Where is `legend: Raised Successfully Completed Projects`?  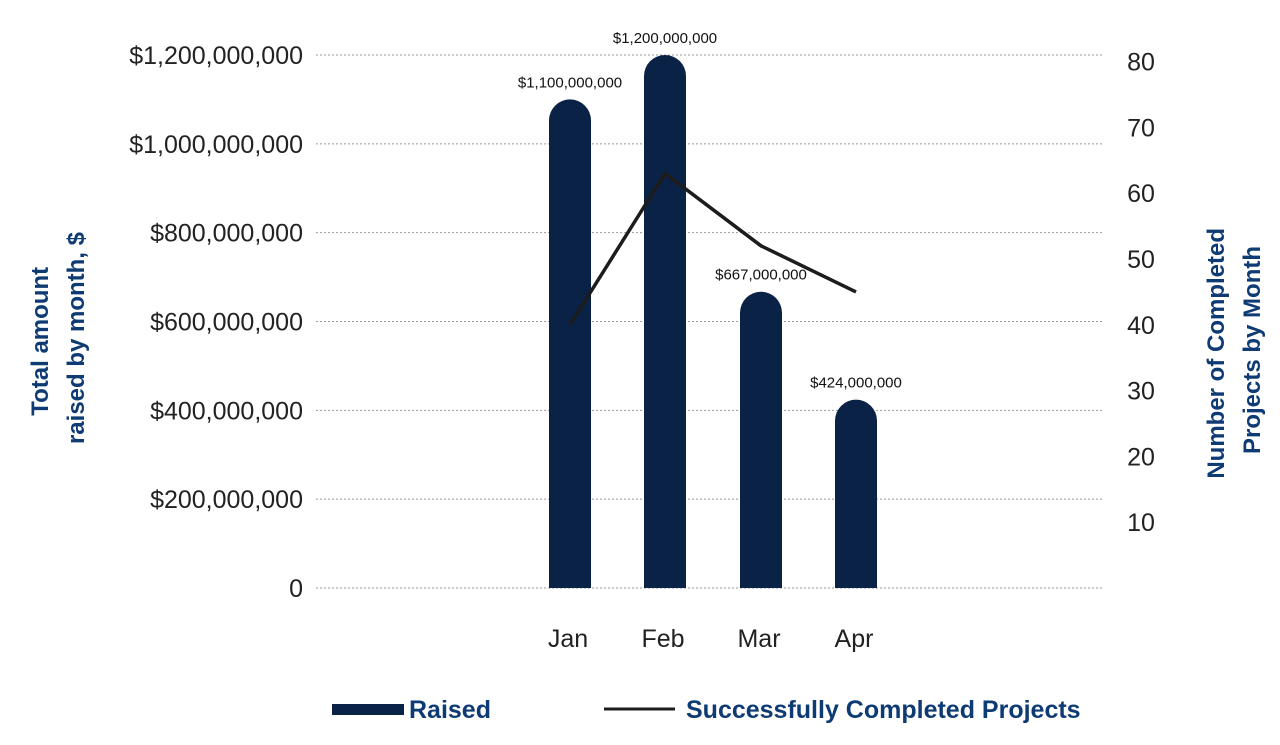
legend: Raised Successfully Completed Projects is located at coordinates (706, 710).